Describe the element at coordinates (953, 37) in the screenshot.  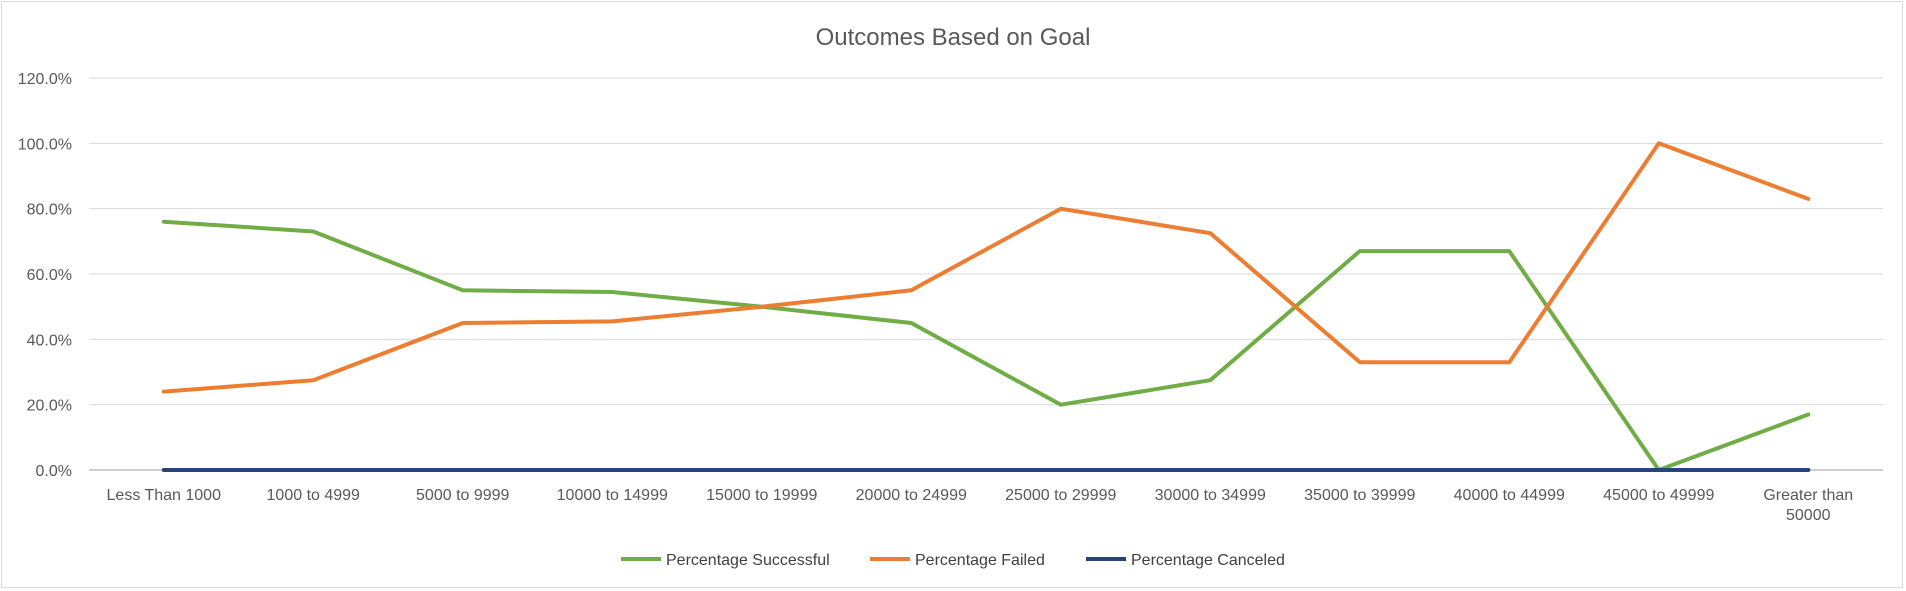
I see `chart-title: Outcomes Based on Goal` at that location.